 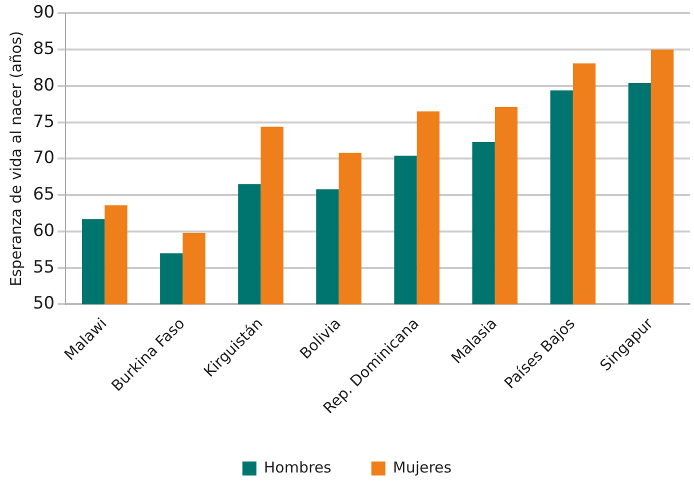 What do you see at coordinates (43, 267) in the screenshot?
I see `y-tick-label: 55` at bounding box center [43, 267].